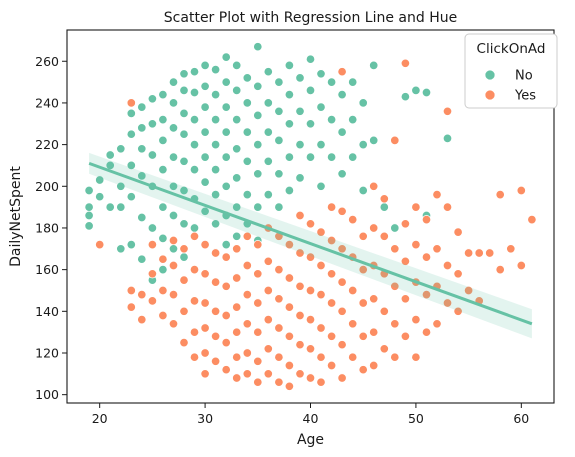  I want to click on legend-label-no: No, so click(524, 76).